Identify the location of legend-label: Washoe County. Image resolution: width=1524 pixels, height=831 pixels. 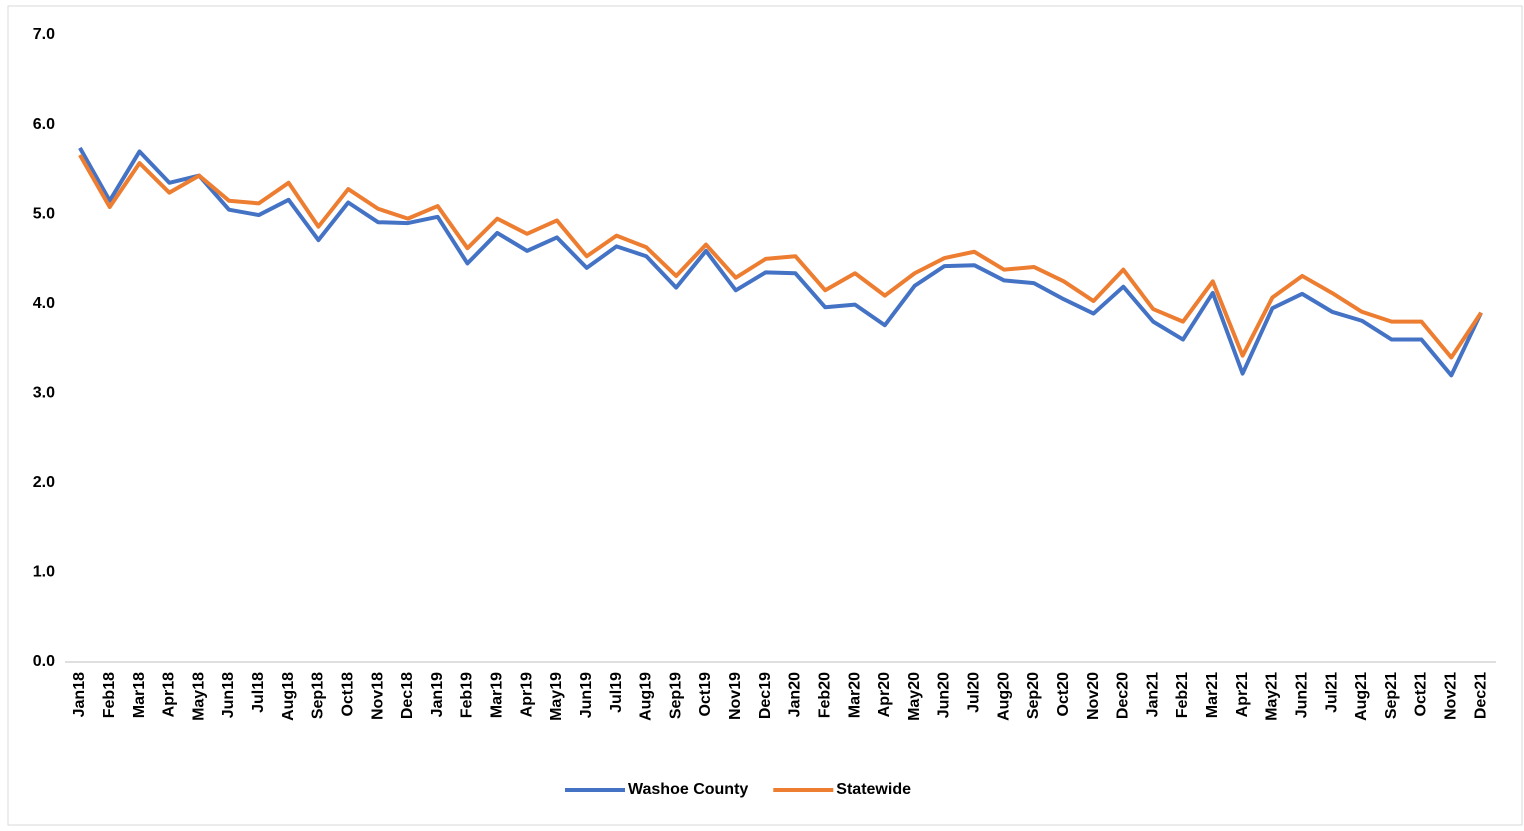
(688, 789).